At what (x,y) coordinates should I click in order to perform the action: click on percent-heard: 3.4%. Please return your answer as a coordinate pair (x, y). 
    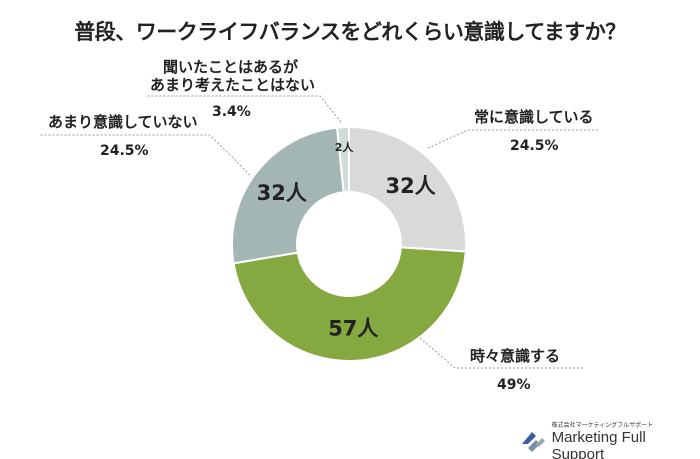
    Looking at the image, I should click on (231, 112).